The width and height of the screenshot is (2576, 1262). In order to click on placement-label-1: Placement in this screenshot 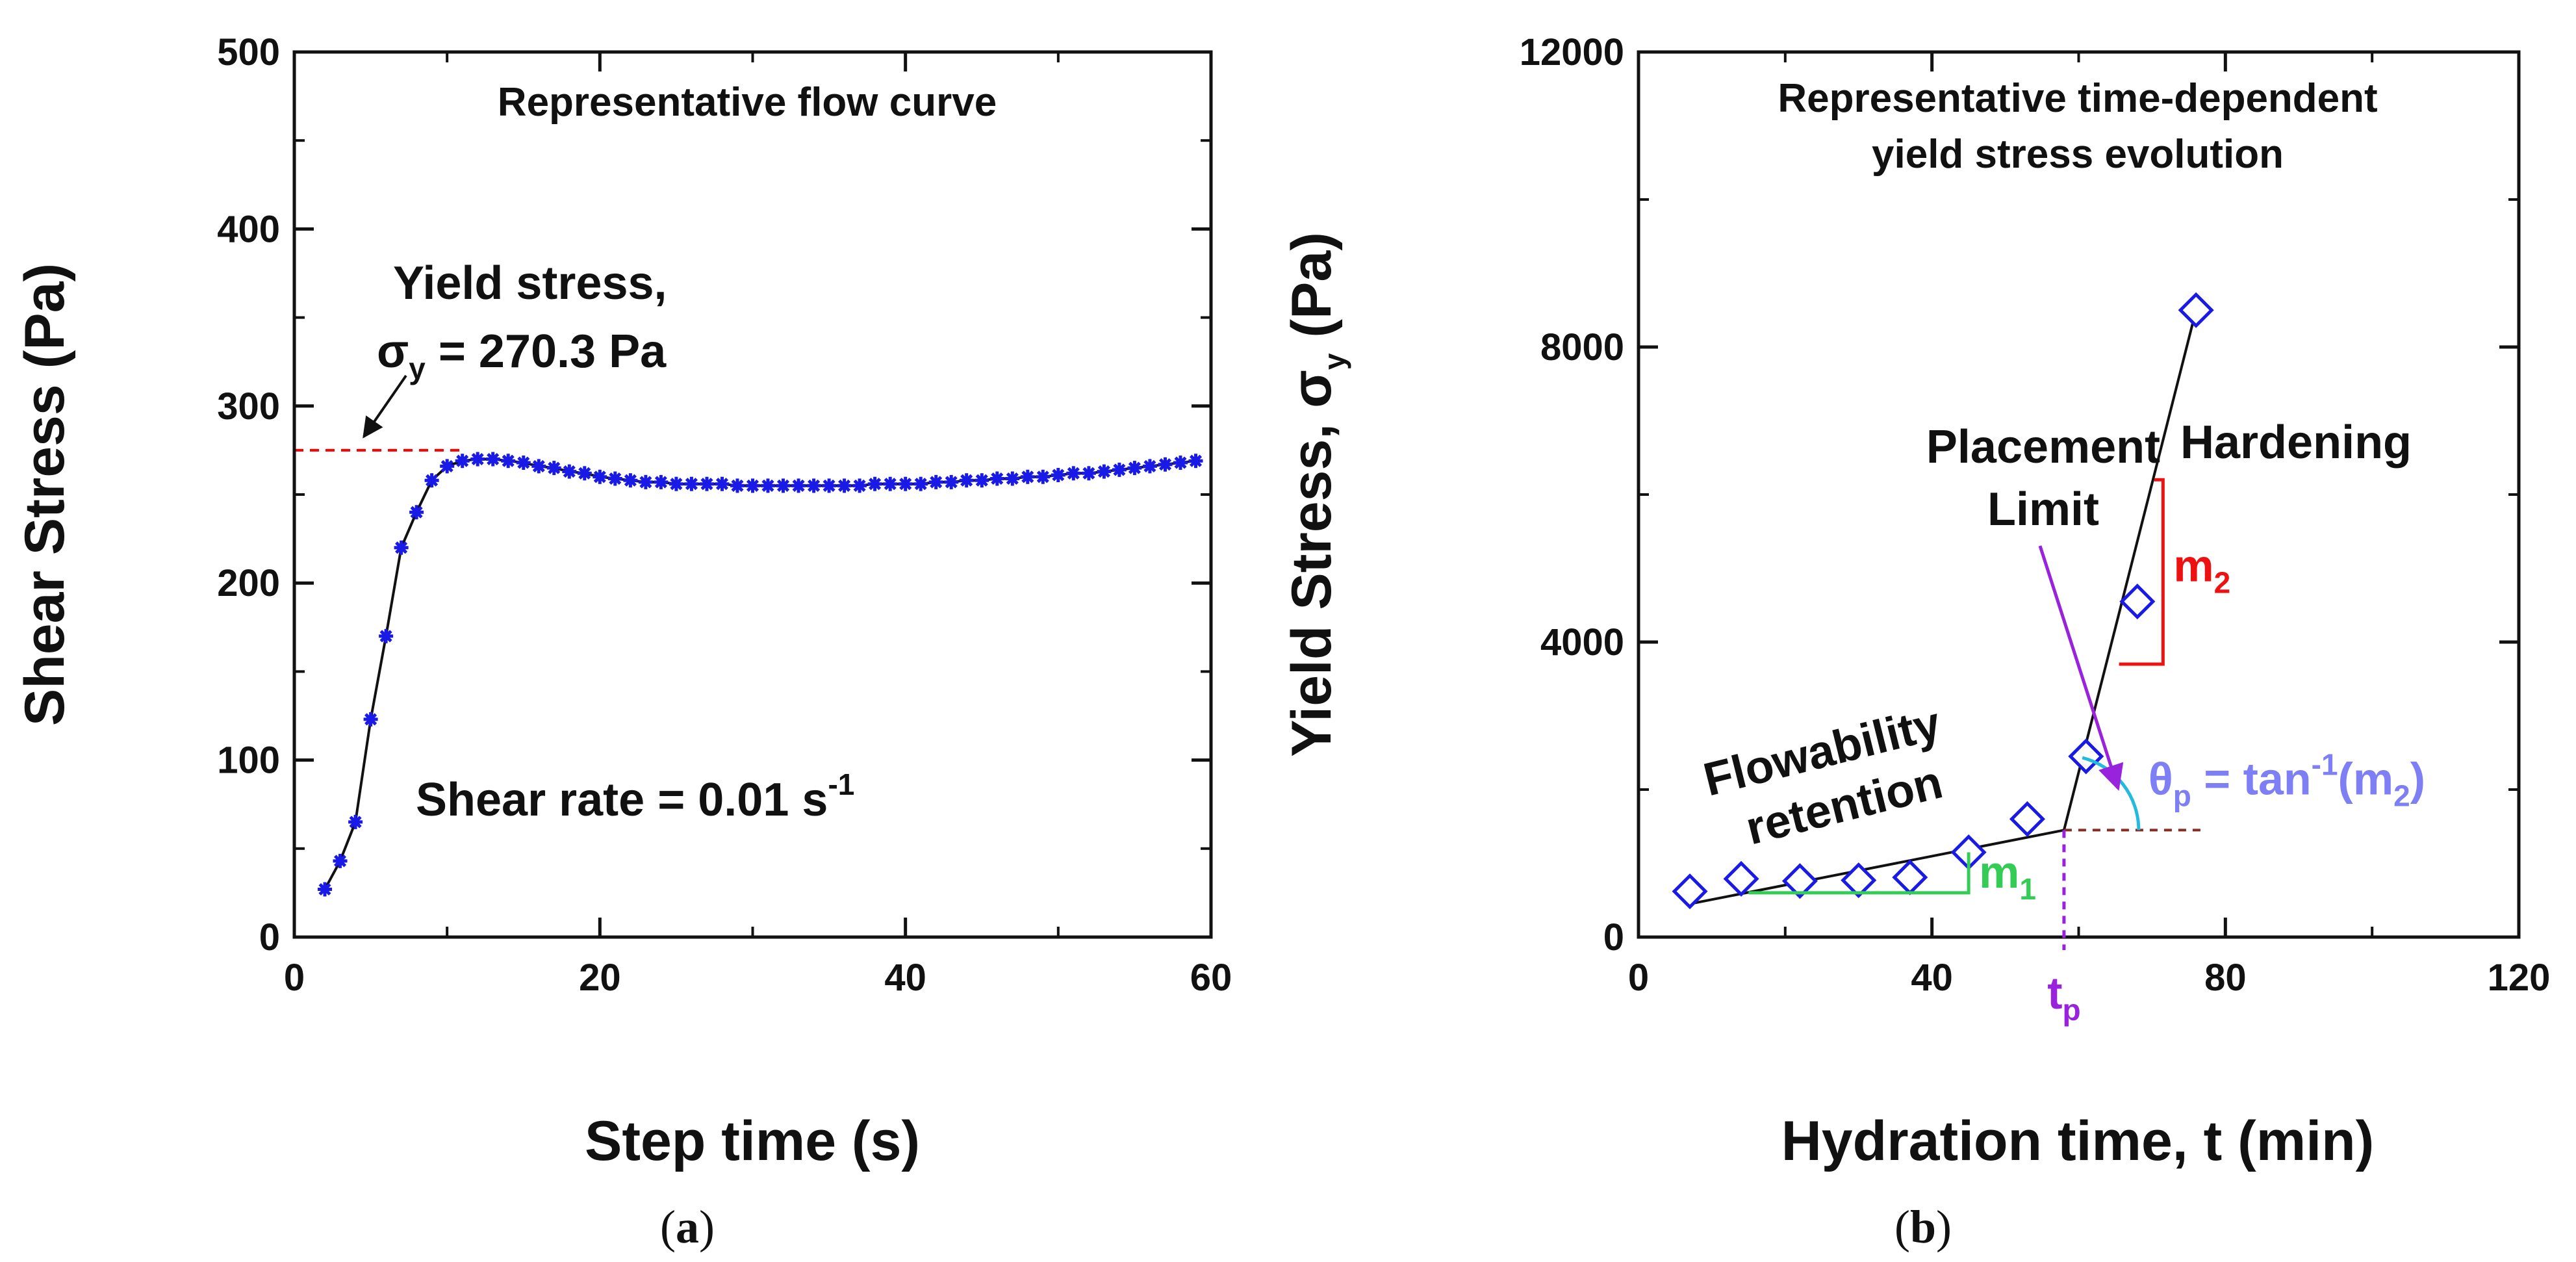, I will do `click(2043, 447)`.